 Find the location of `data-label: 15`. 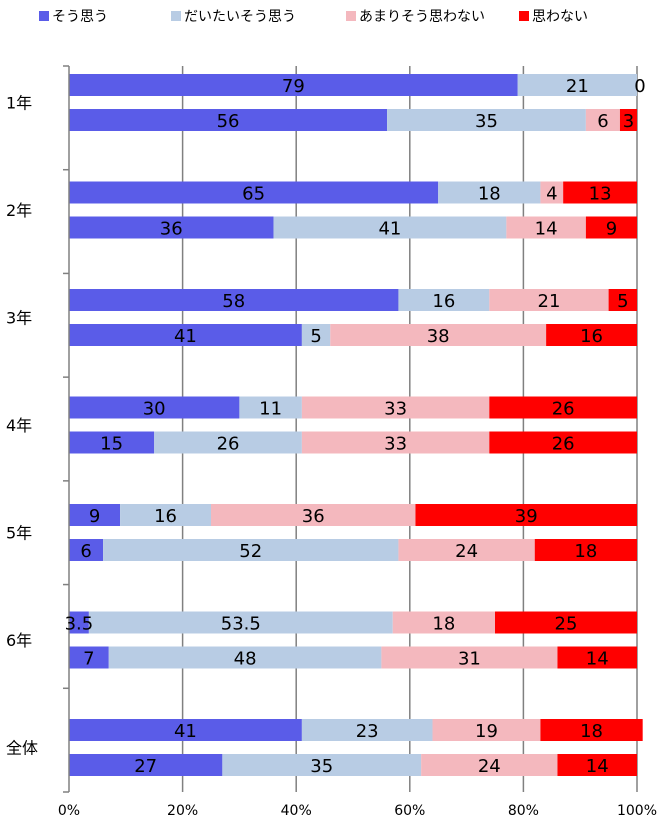

data-label: 15 is located at coordinates (111, 444).